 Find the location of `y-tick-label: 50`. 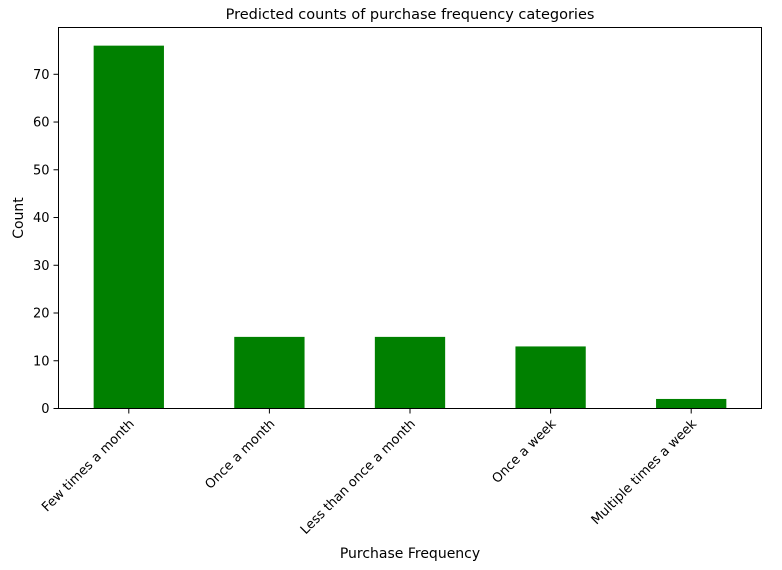

y-tick-label: 50 is located at coordinates (41, 170).